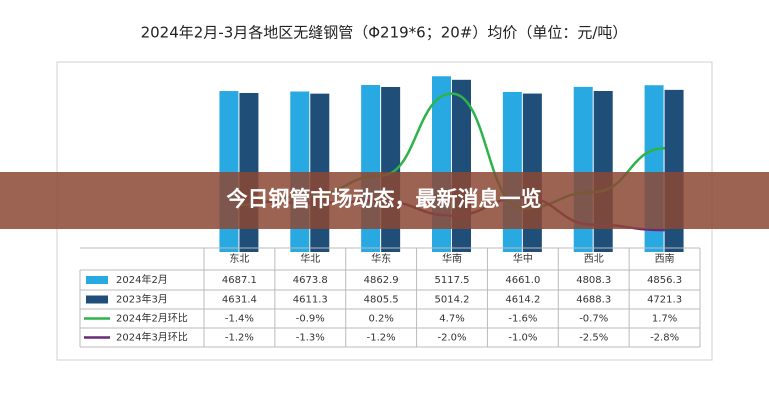  What do you see at coordinates (310, 300) in the screenshot?
I see `data-label: 4611.3` at bounding box center [310, 300].